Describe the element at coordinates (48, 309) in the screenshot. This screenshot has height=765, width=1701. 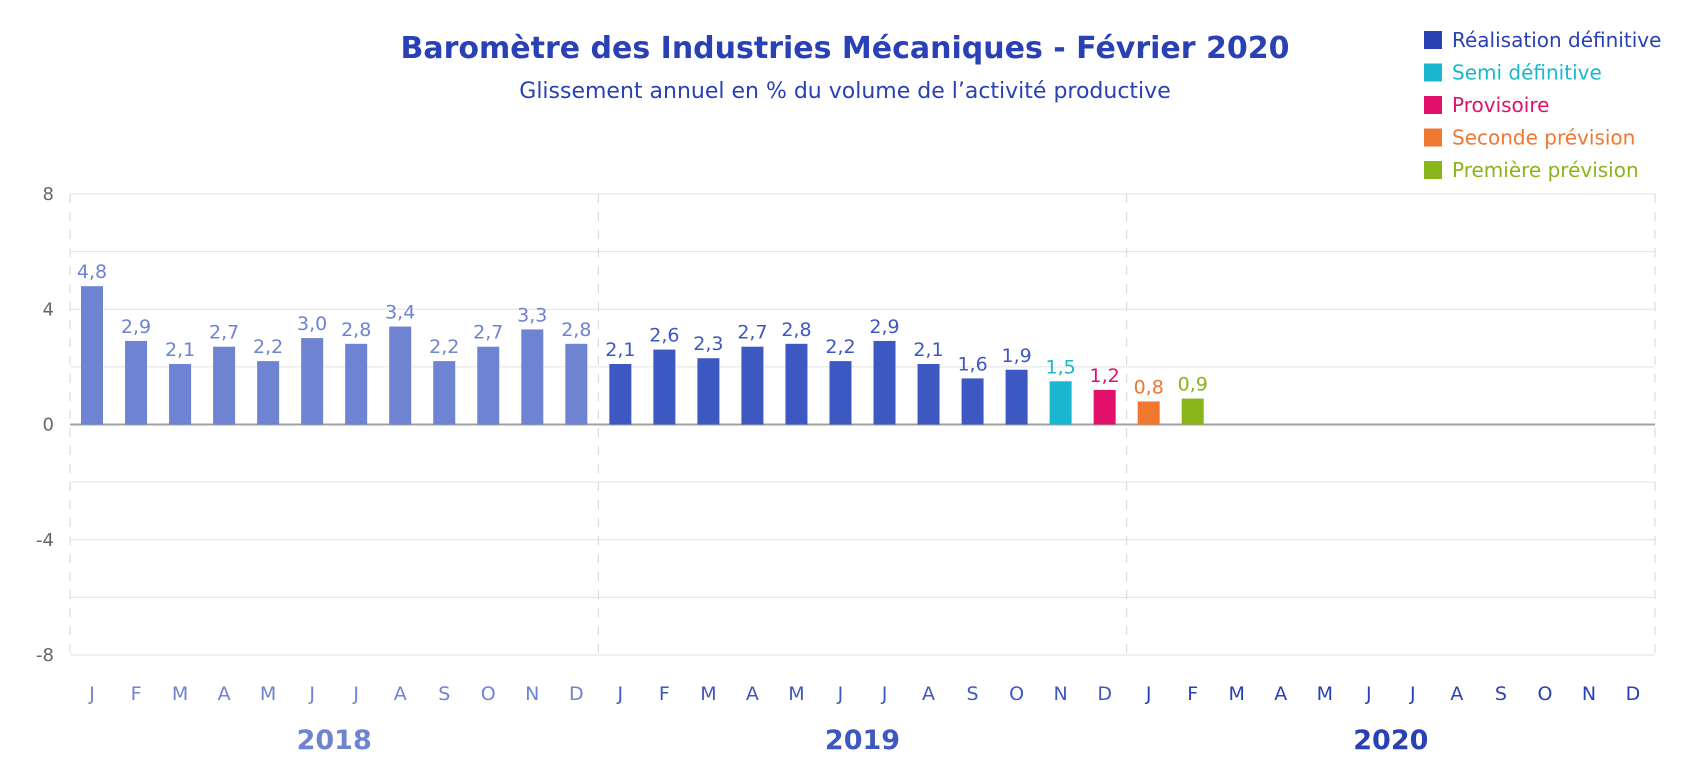
I see `y-tick-label: 4` at that location.